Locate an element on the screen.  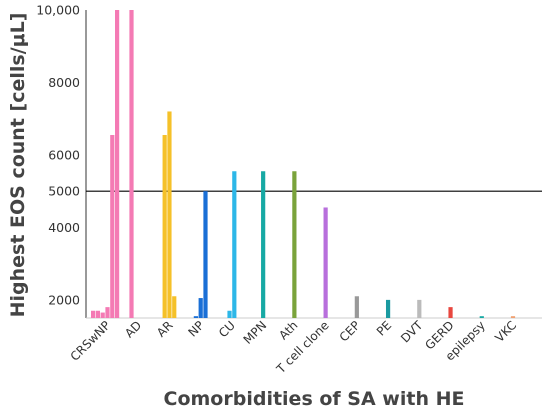
y-tick-labels: 2000 4000 5000 6000 8000 10,000 is located at coordinates (58, 155).